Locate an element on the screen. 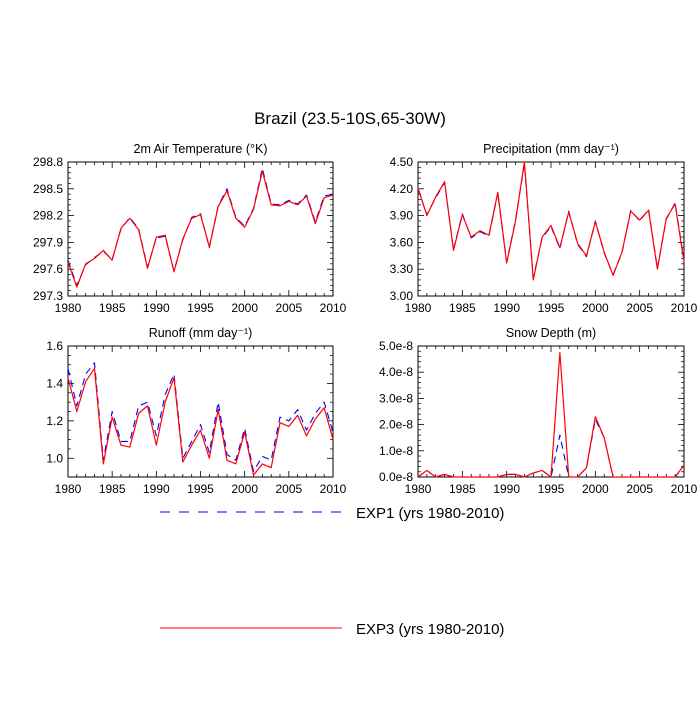 This screenshot has height=705, width=700. y-tick-label: 297.3 is located at coordinates (48, 296).